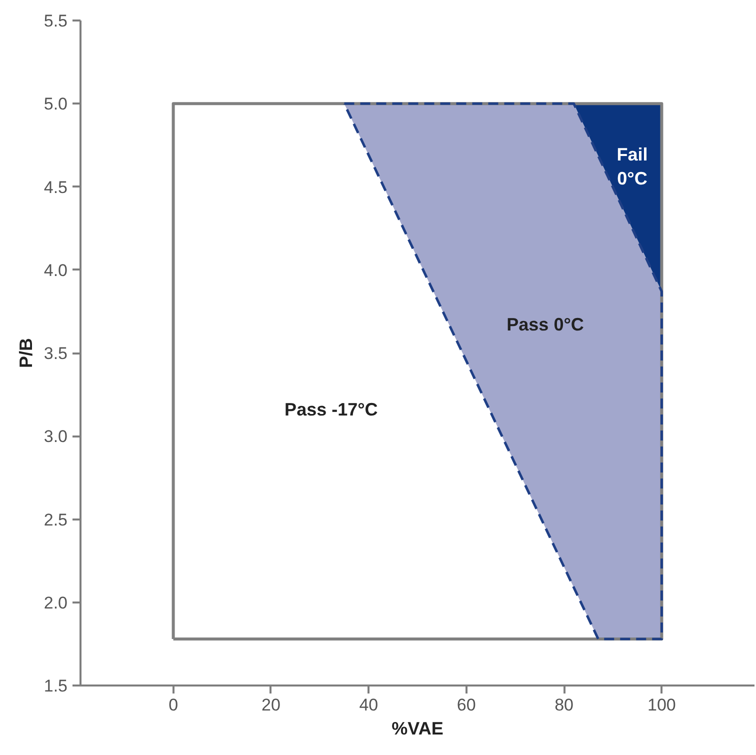 The image size is (756, 755). What do you see at coordinates (173, 705) in the screenshot?
I see `x-tick-label: 0` at bounding box center [173, 705].